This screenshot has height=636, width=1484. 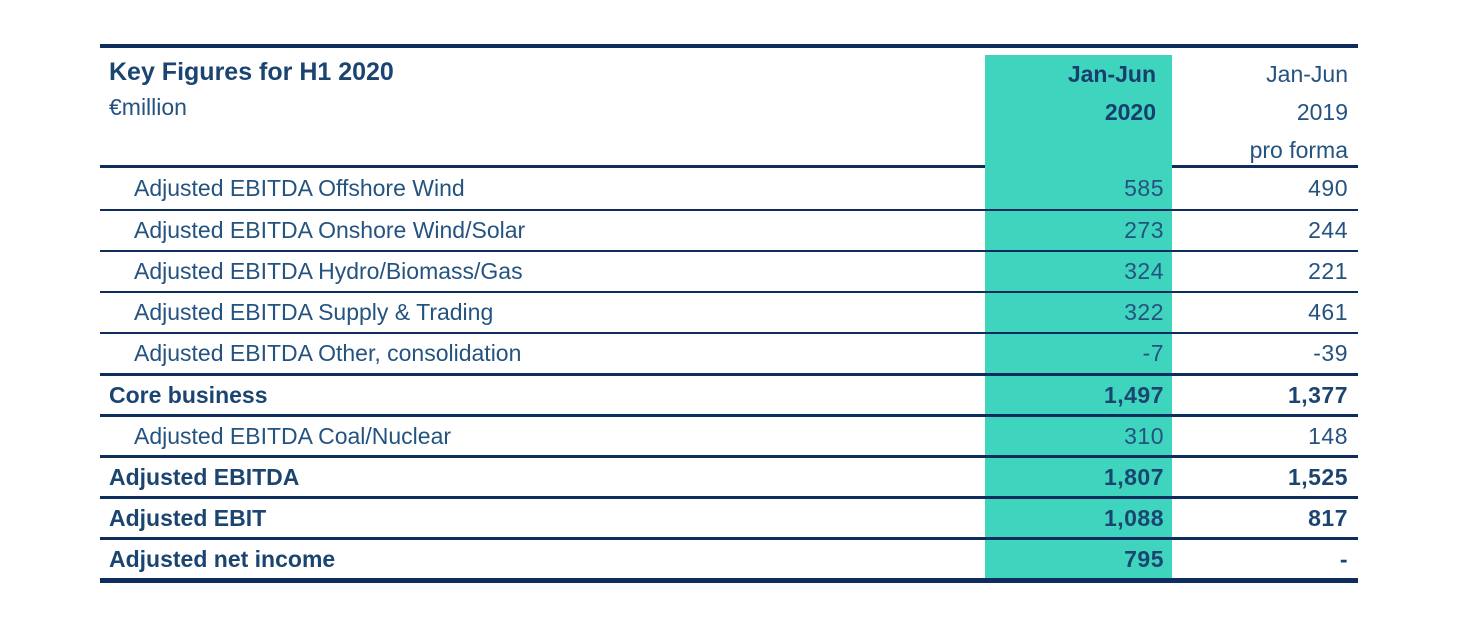 What do you see at coordinates (542, 112) in the screenshot?
I see `table-title-block: Key Figures for H1 2020 €million` at bounding box center [542, 112].